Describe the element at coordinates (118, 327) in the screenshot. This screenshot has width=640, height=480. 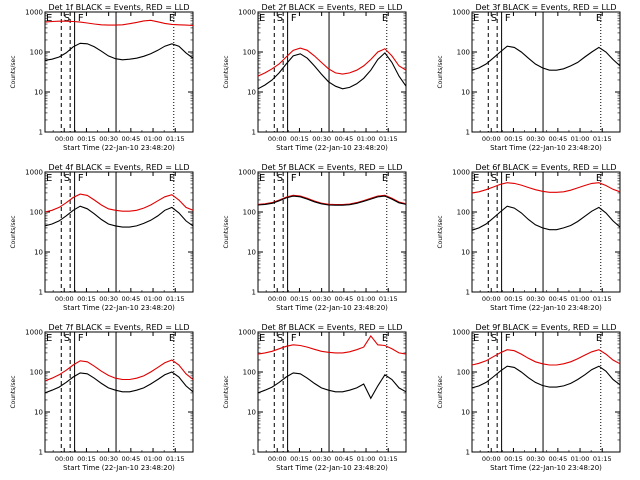
I see `plot-title: Det 7f BLACK = Events, RED = LLD` at that location.